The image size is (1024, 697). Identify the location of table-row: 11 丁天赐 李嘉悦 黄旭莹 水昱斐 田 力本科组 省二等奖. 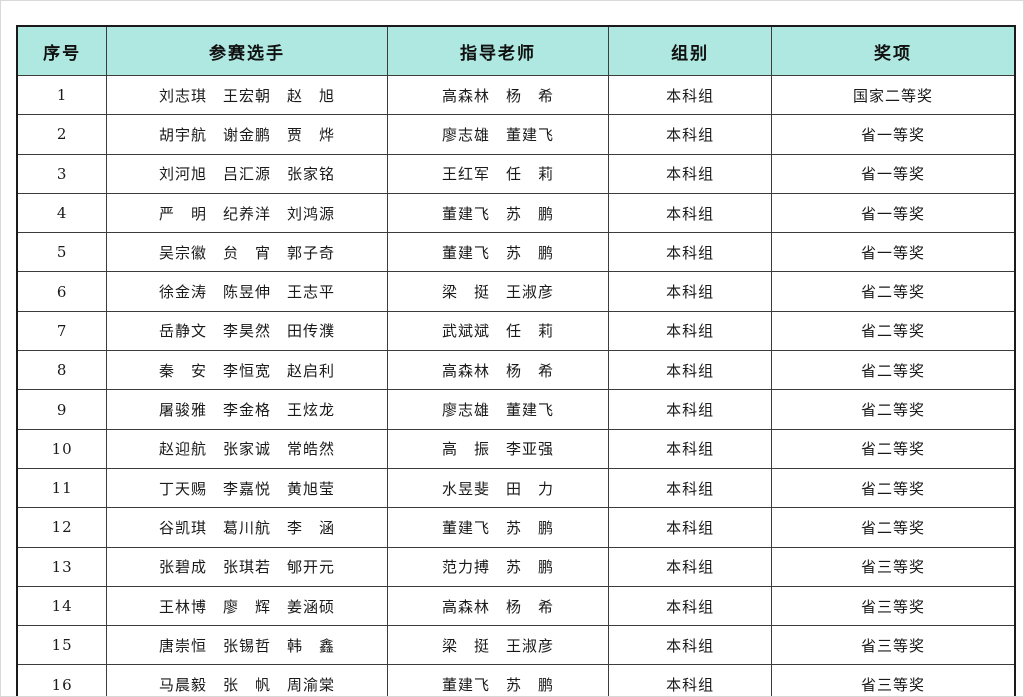
(516, 488).